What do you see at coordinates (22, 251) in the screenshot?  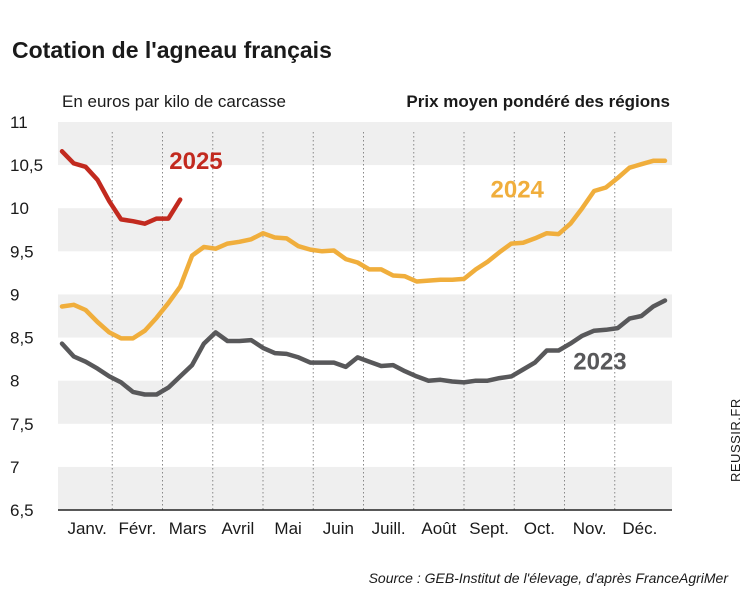 I see `y-tick-label: 9,5` at bounding box center [22, 251].